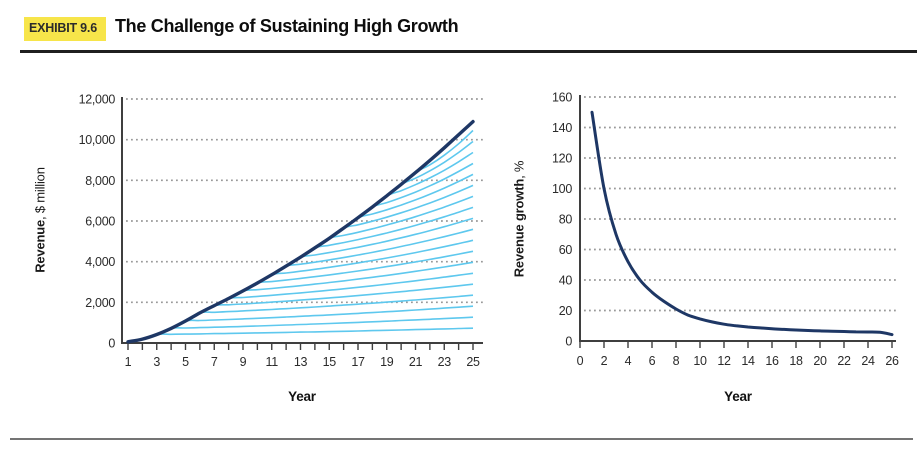 This screenshot has height=454, width=923. I want to click on tick-label: 8,000, so click(100, 181).